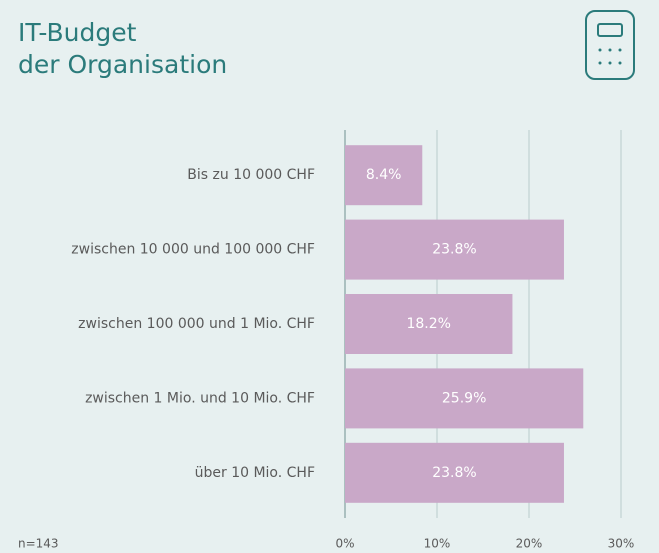 The height and width of the screenshot is (553, 659). I want to click on value-label: 25.9%, so click(464, 398).